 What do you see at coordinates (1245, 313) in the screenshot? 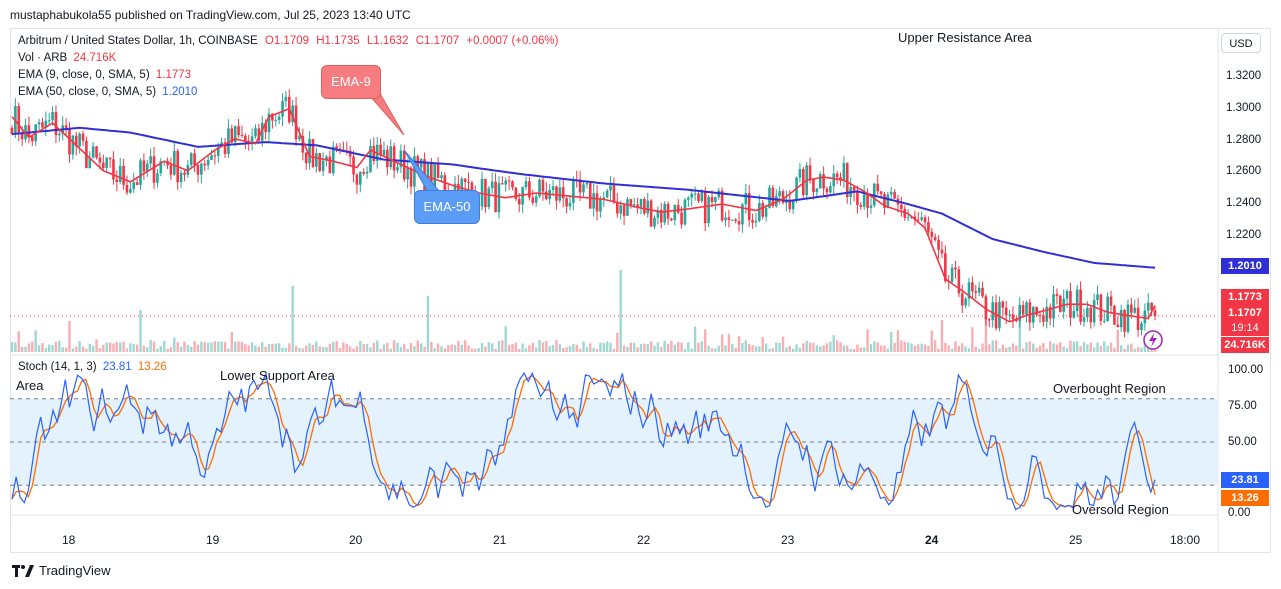
I see `last-price-tag: 1.1707` at bounding box center [1245, 313].